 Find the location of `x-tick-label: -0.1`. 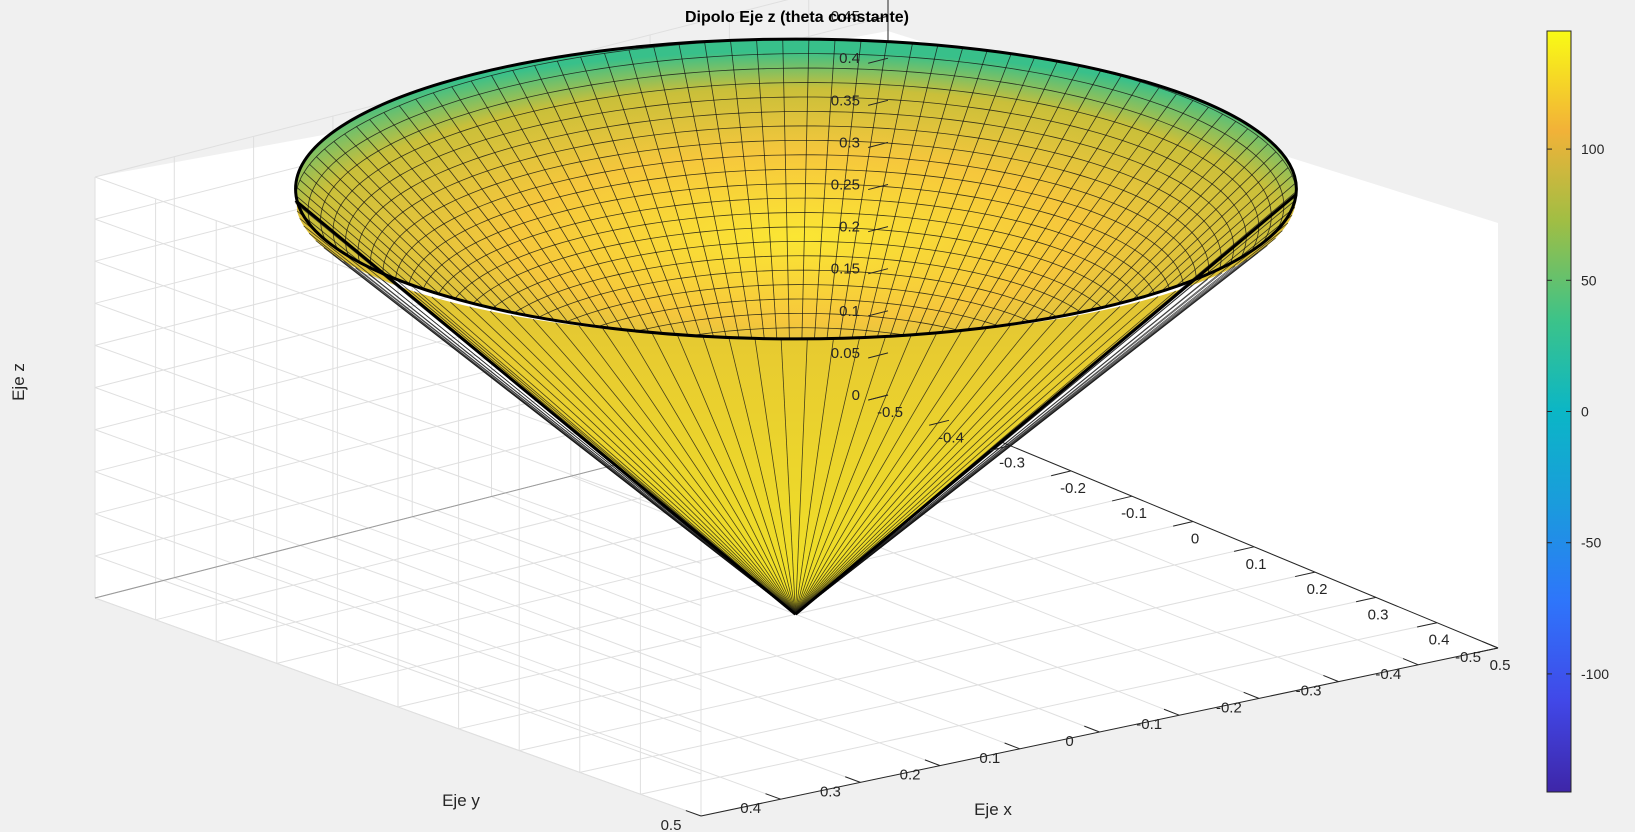

x-tick-label: -0.1 is located at coordinates (1134, 513).